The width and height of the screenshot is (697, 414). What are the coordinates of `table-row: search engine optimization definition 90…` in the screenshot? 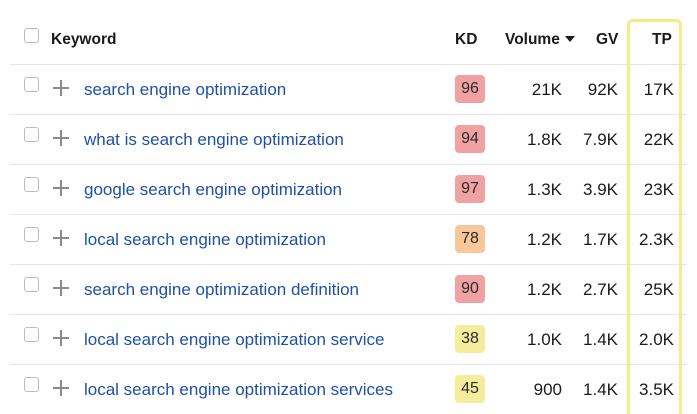 It's located at (348, 290).